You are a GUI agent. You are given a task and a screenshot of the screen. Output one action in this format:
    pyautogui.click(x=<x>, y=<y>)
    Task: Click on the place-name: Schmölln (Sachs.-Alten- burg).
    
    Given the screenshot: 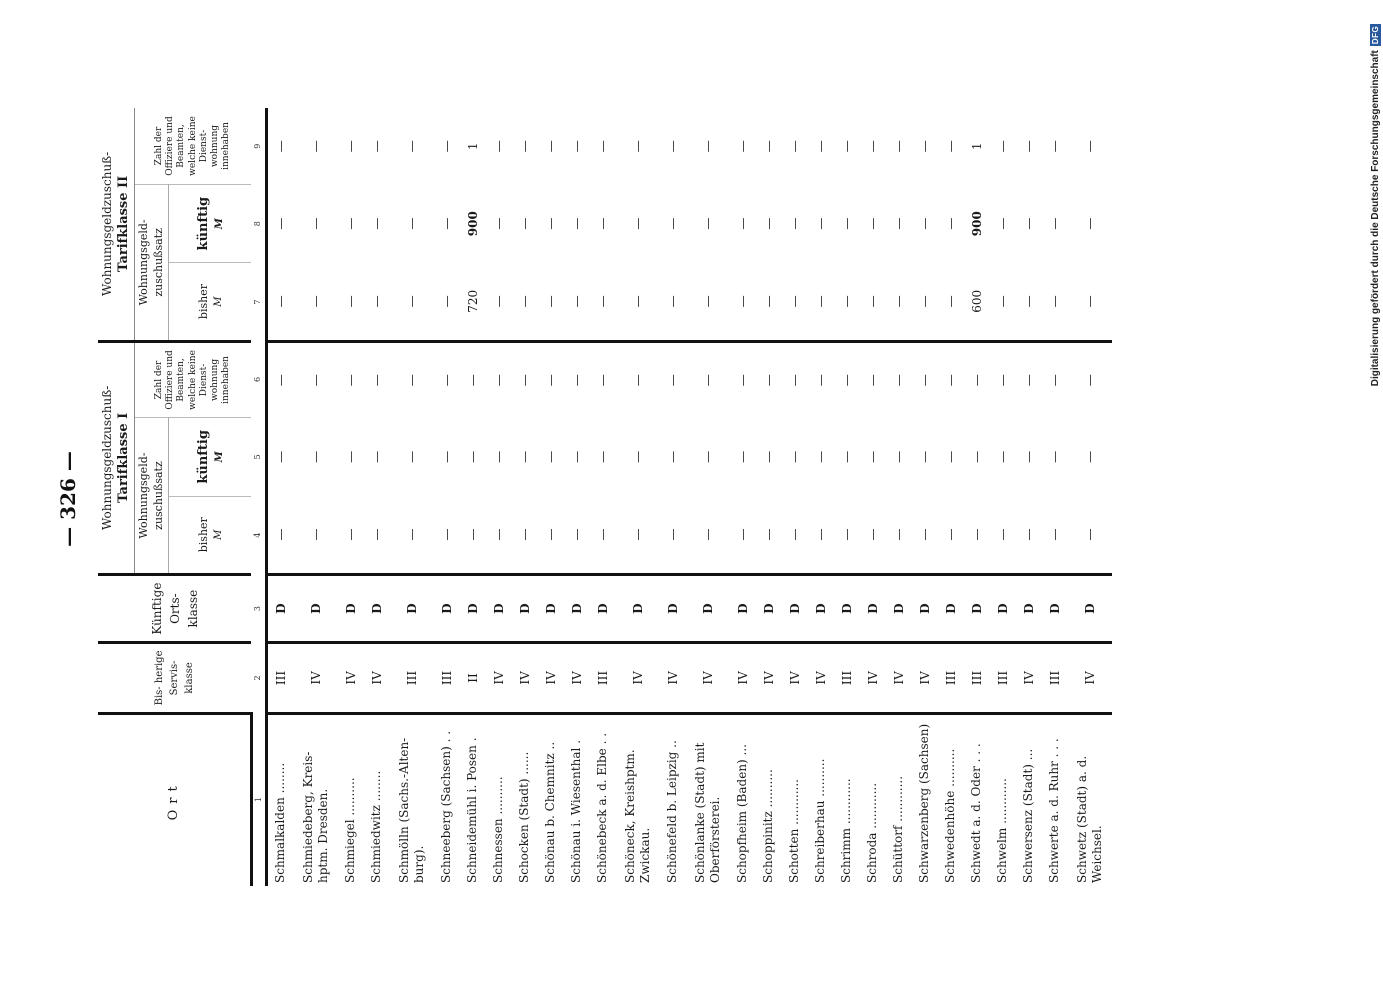 What is the action you would take?
    pyautogui.click(x=411, y=799)
    